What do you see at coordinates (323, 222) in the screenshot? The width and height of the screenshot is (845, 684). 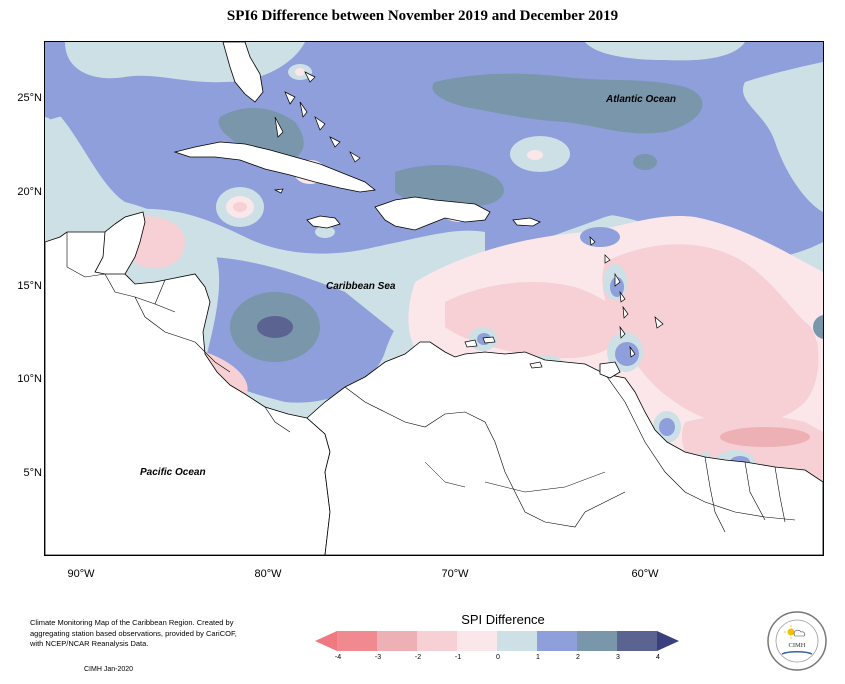 I see `land-jamaica` at bounding box center [323, 222].